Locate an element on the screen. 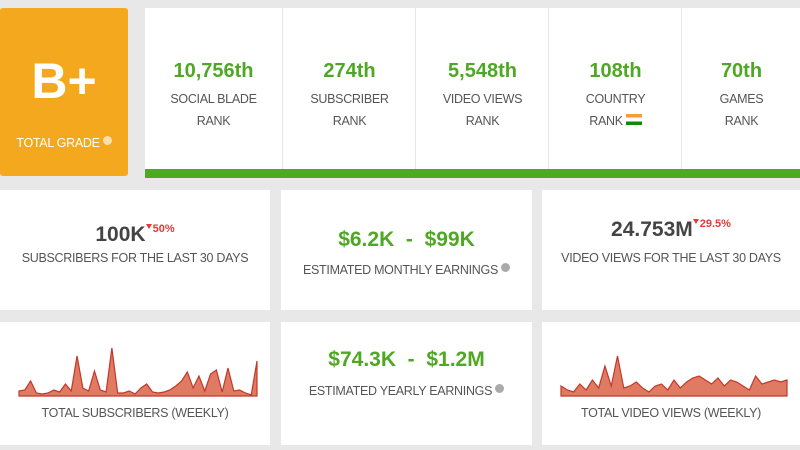 The image size is (800, 450). stat-value-text: $74.3K - $1.2M is located at coordinates (406, 359).